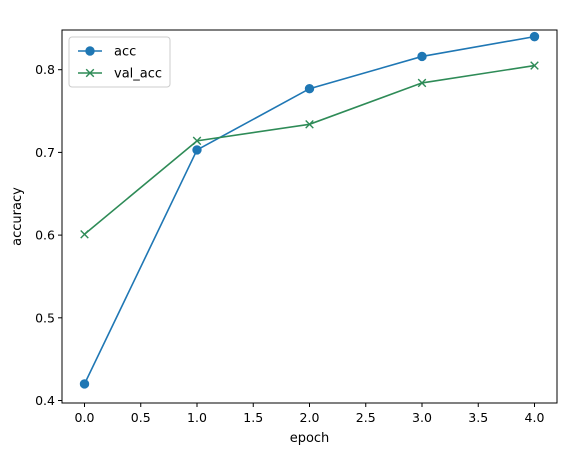 This screenshot has height=455, width=582. Describe the element at coordinates (45, 235) in the screenshot. I see `y-tick-label: 0.6` at that location.